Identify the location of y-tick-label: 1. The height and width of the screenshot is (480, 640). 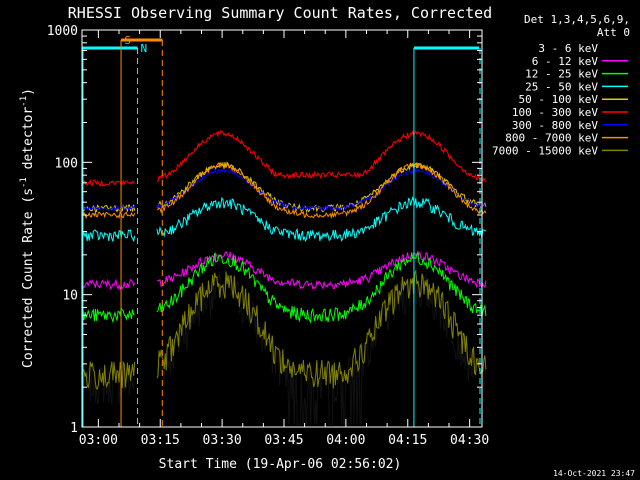
(74, 428).